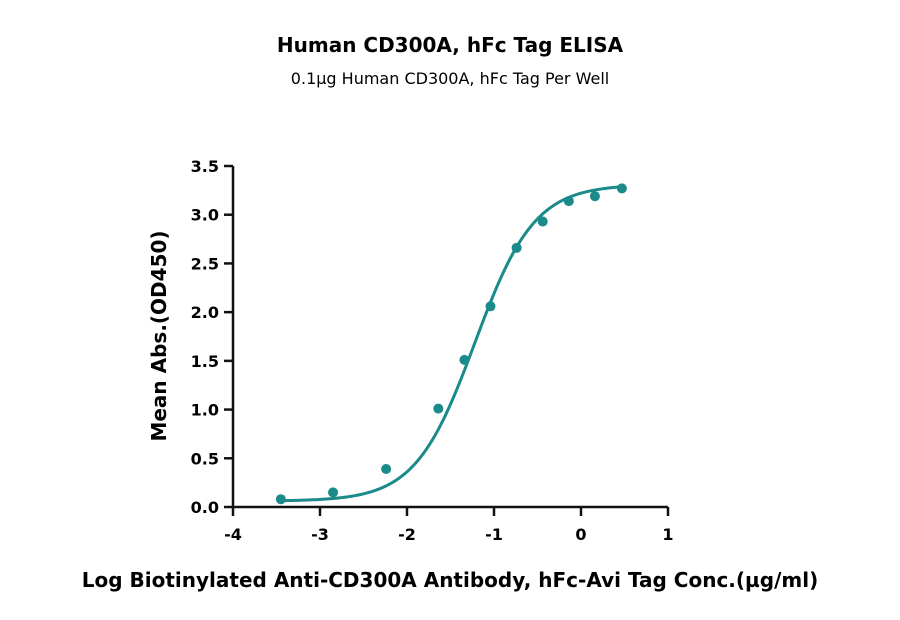 This screenshot has width=900, height=620. I want to click on y-tick-label: 0.5, so click(205, 458).